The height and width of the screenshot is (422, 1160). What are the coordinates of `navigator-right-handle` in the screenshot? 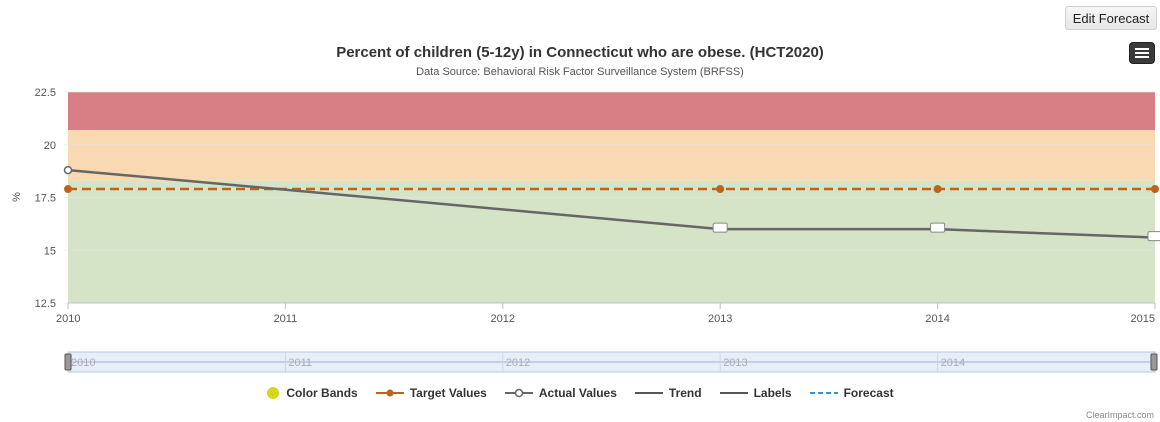 It's located at (1154, 362).